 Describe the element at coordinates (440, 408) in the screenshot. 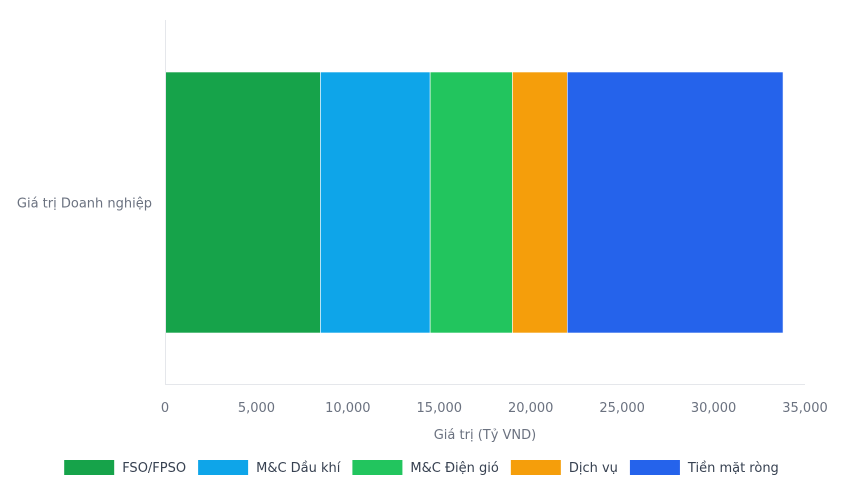

I see `x-tick-label: 15,000` at that location.